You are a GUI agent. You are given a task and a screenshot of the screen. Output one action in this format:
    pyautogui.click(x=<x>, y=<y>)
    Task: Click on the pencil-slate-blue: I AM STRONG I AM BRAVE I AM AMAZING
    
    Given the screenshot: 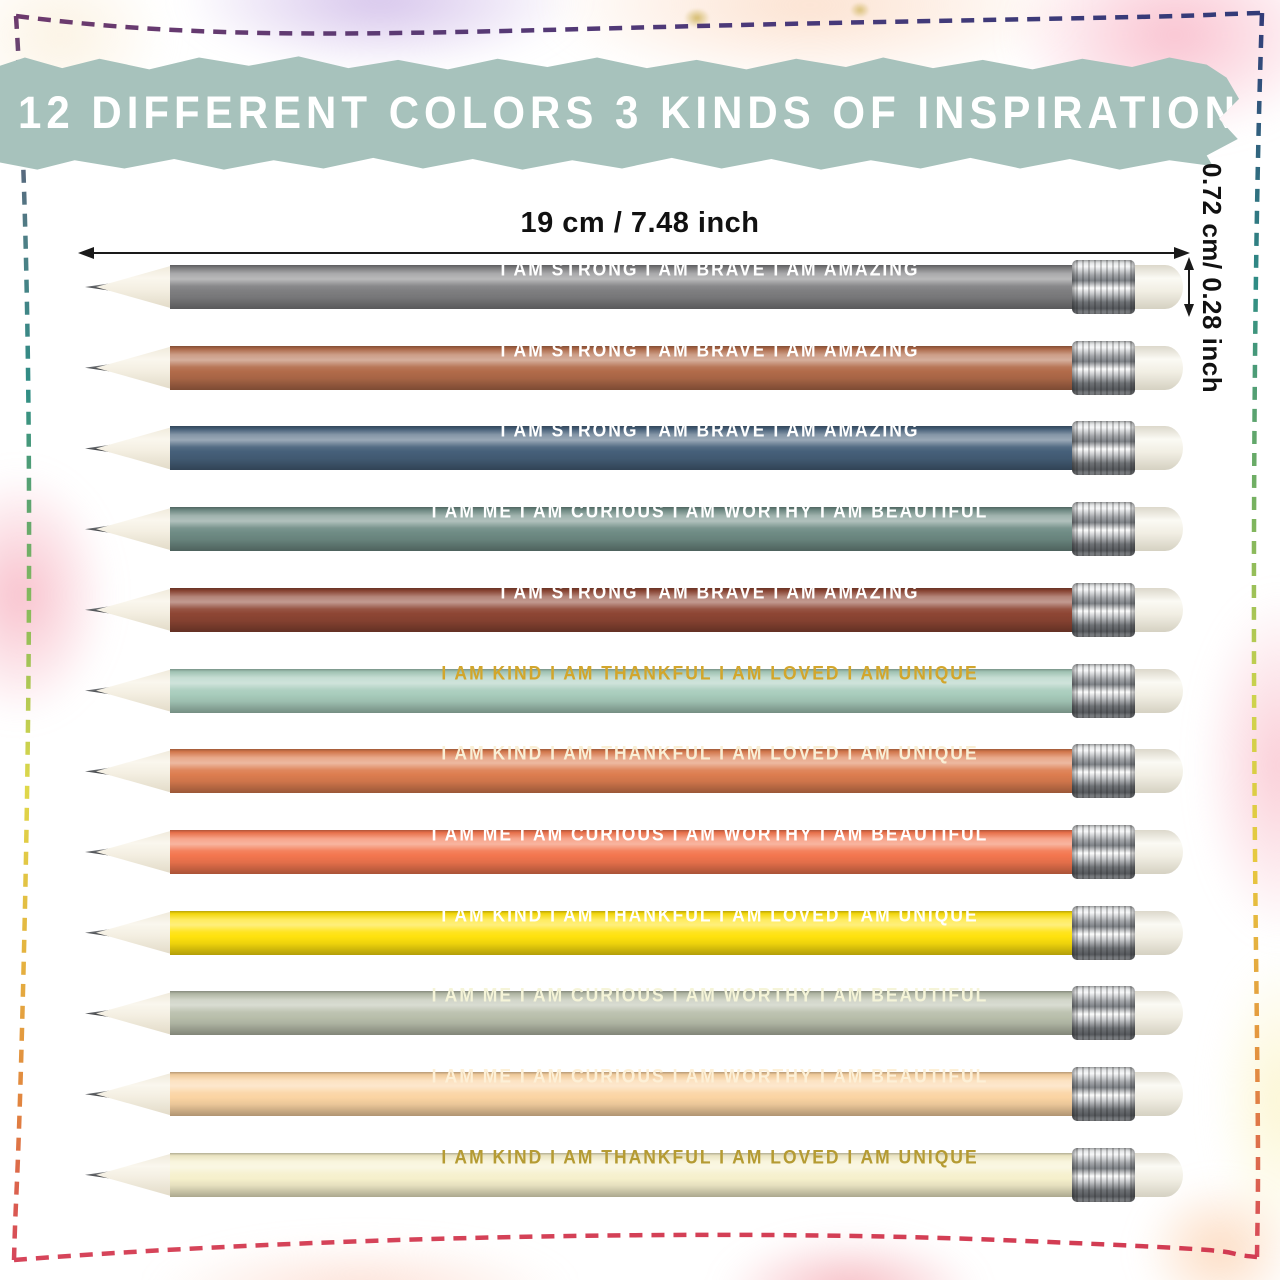 What is the action you would take?
    pyautogui.click(x=640, y=448)
    